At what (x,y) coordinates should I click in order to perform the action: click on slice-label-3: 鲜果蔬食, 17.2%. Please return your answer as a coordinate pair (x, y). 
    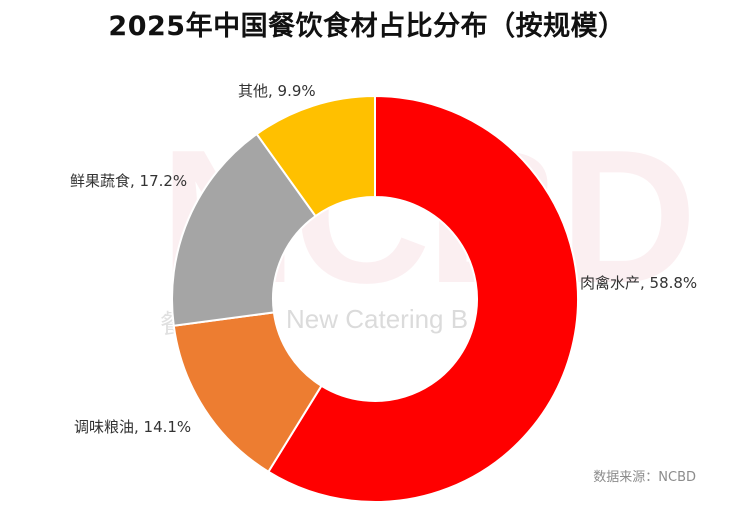
    Looking at the image, I should click on (129, 181).